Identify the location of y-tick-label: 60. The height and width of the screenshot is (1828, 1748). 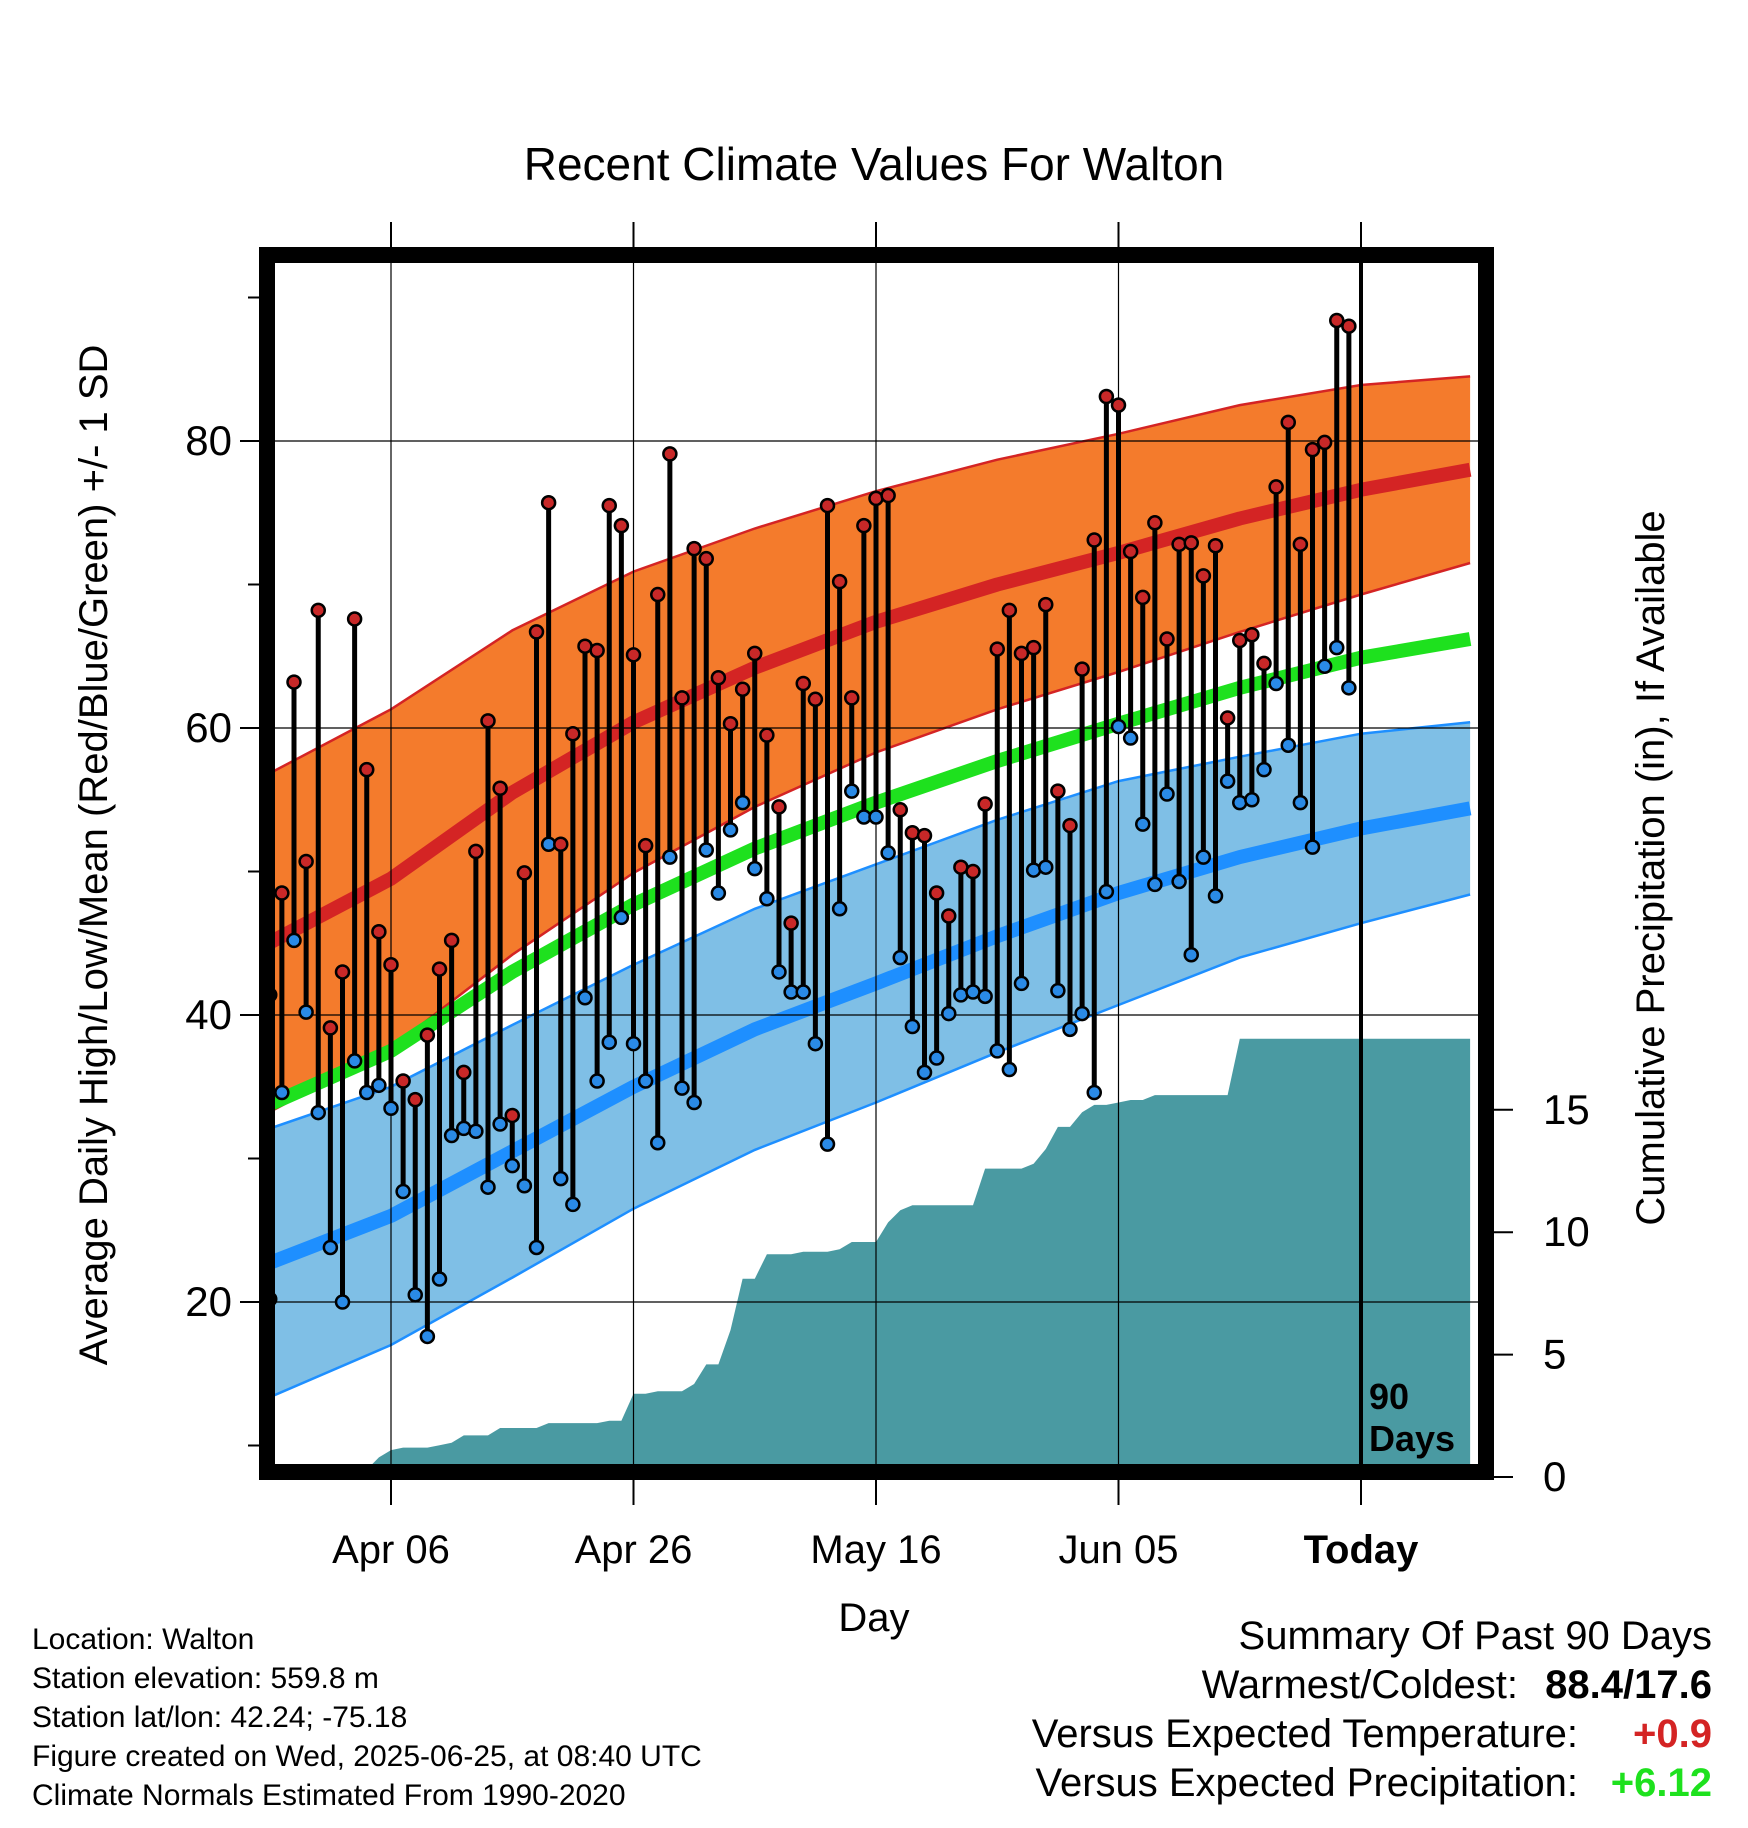
(208, 727).